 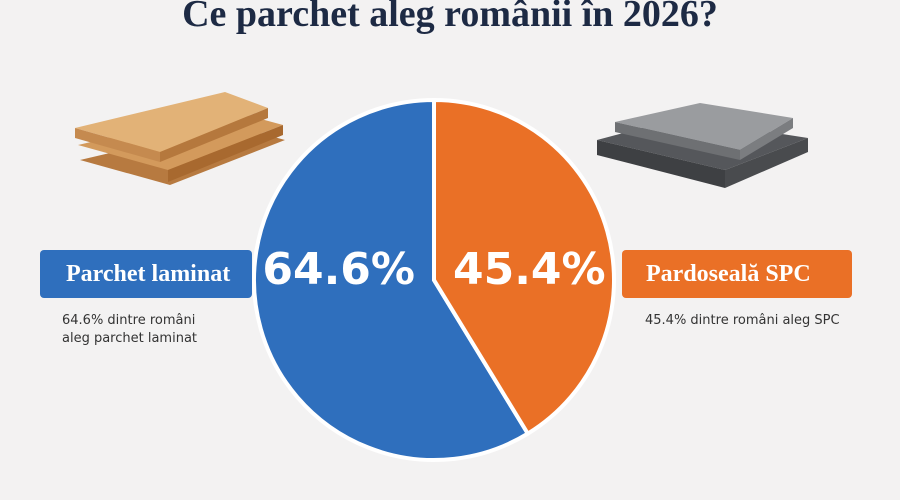 I want to click on slice-label: 64.6%, so click(x=338, y=269).